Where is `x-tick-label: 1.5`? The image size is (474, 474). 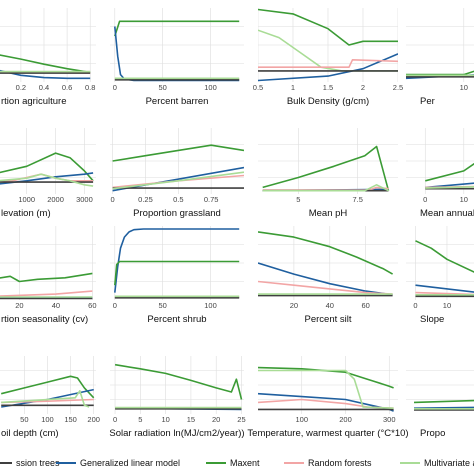
x-tick-label: 1.5 is located at coordinates (328, 87).